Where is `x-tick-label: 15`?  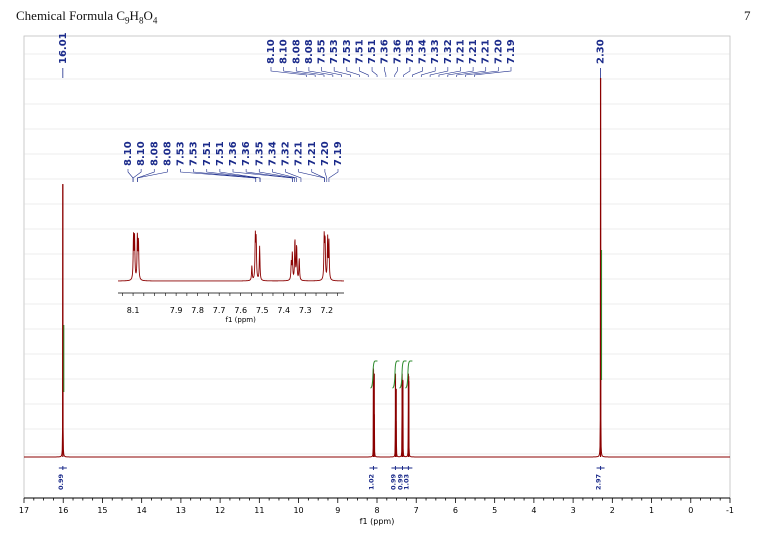 x-tick-label: 15 is located at coordinates (102, 510).